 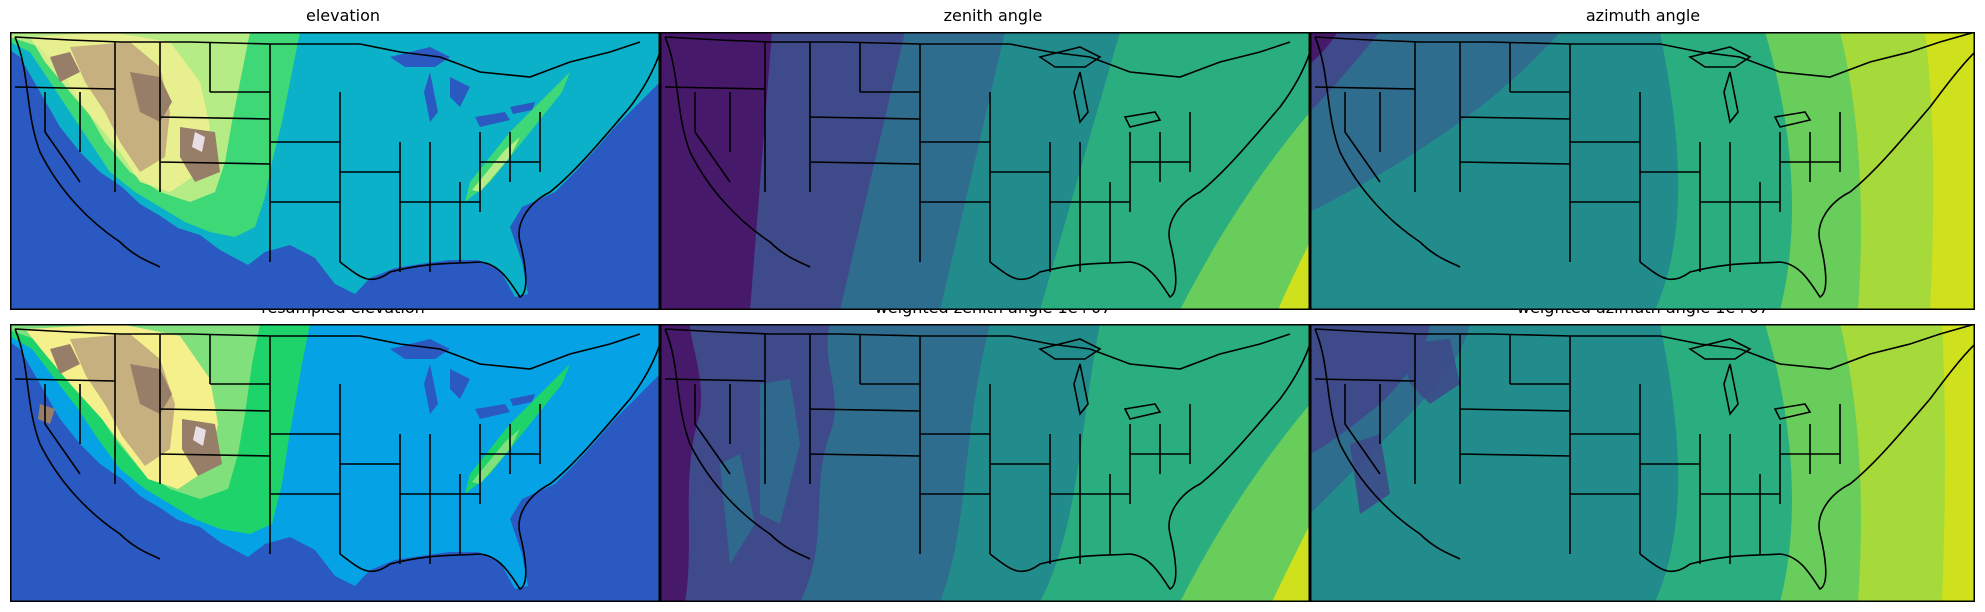 I want to click on elevation-tan, so click(x=122, y=400).